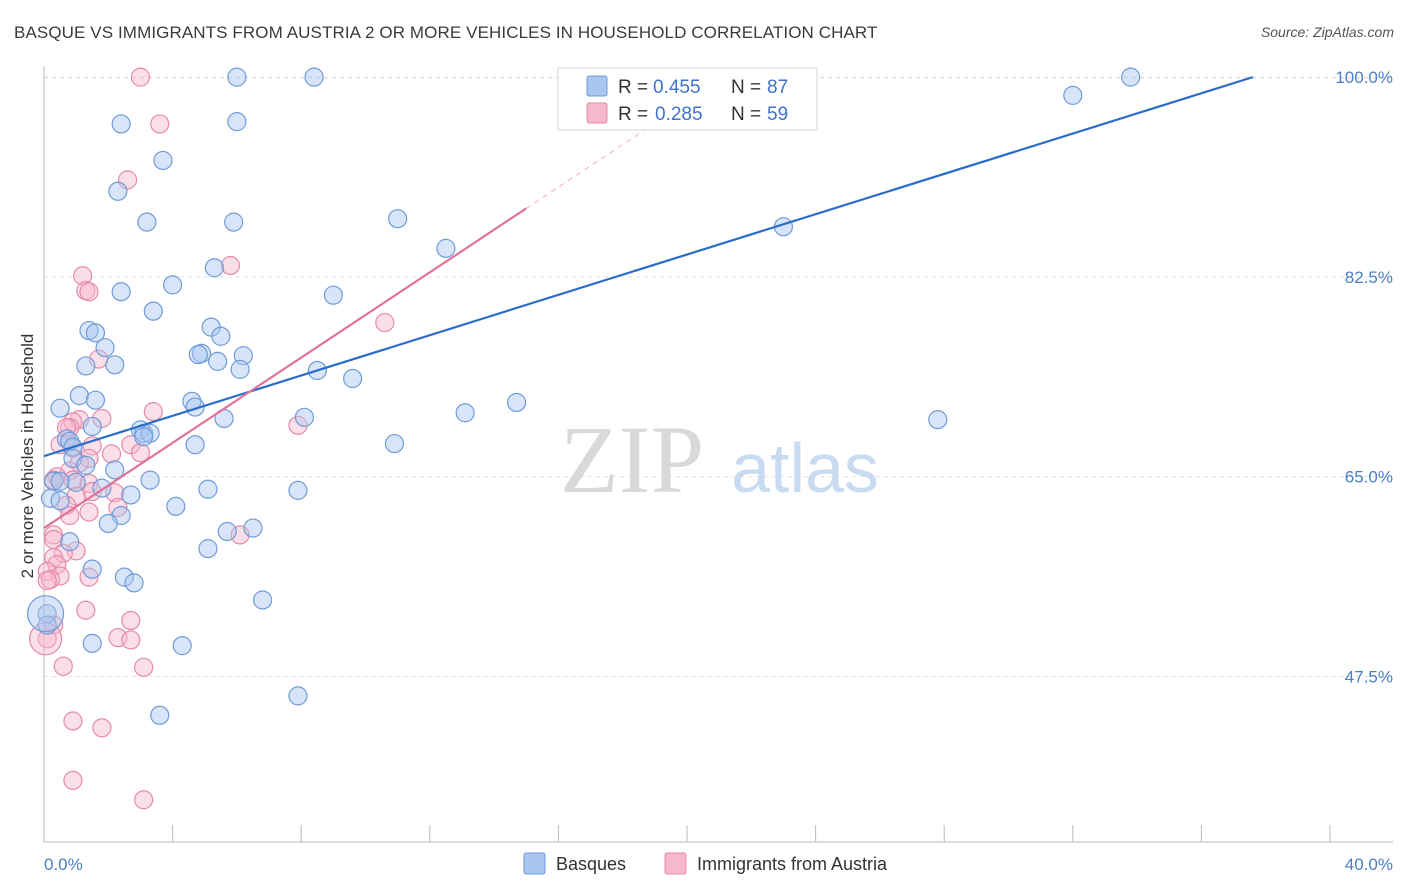 The width and height of the screenshot is (1406, 892). I want to click on x-tick-label-min: 0.0%, so click(63, 864).